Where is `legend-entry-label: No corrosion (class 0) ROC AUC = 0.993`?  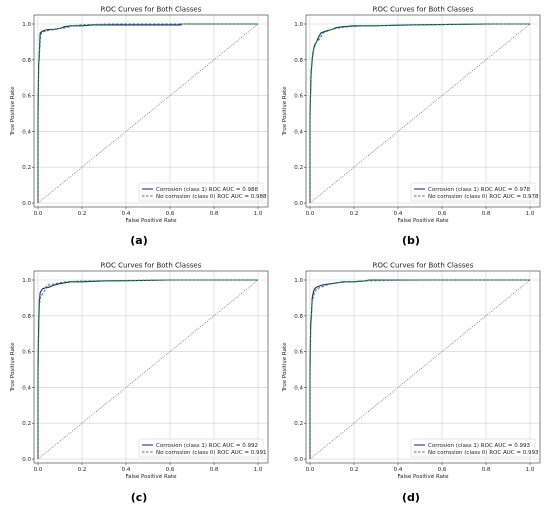 legend-entry-label: No corrosion (class 0) ROC AUC = 0.993 is located at coordinates (483, 453).